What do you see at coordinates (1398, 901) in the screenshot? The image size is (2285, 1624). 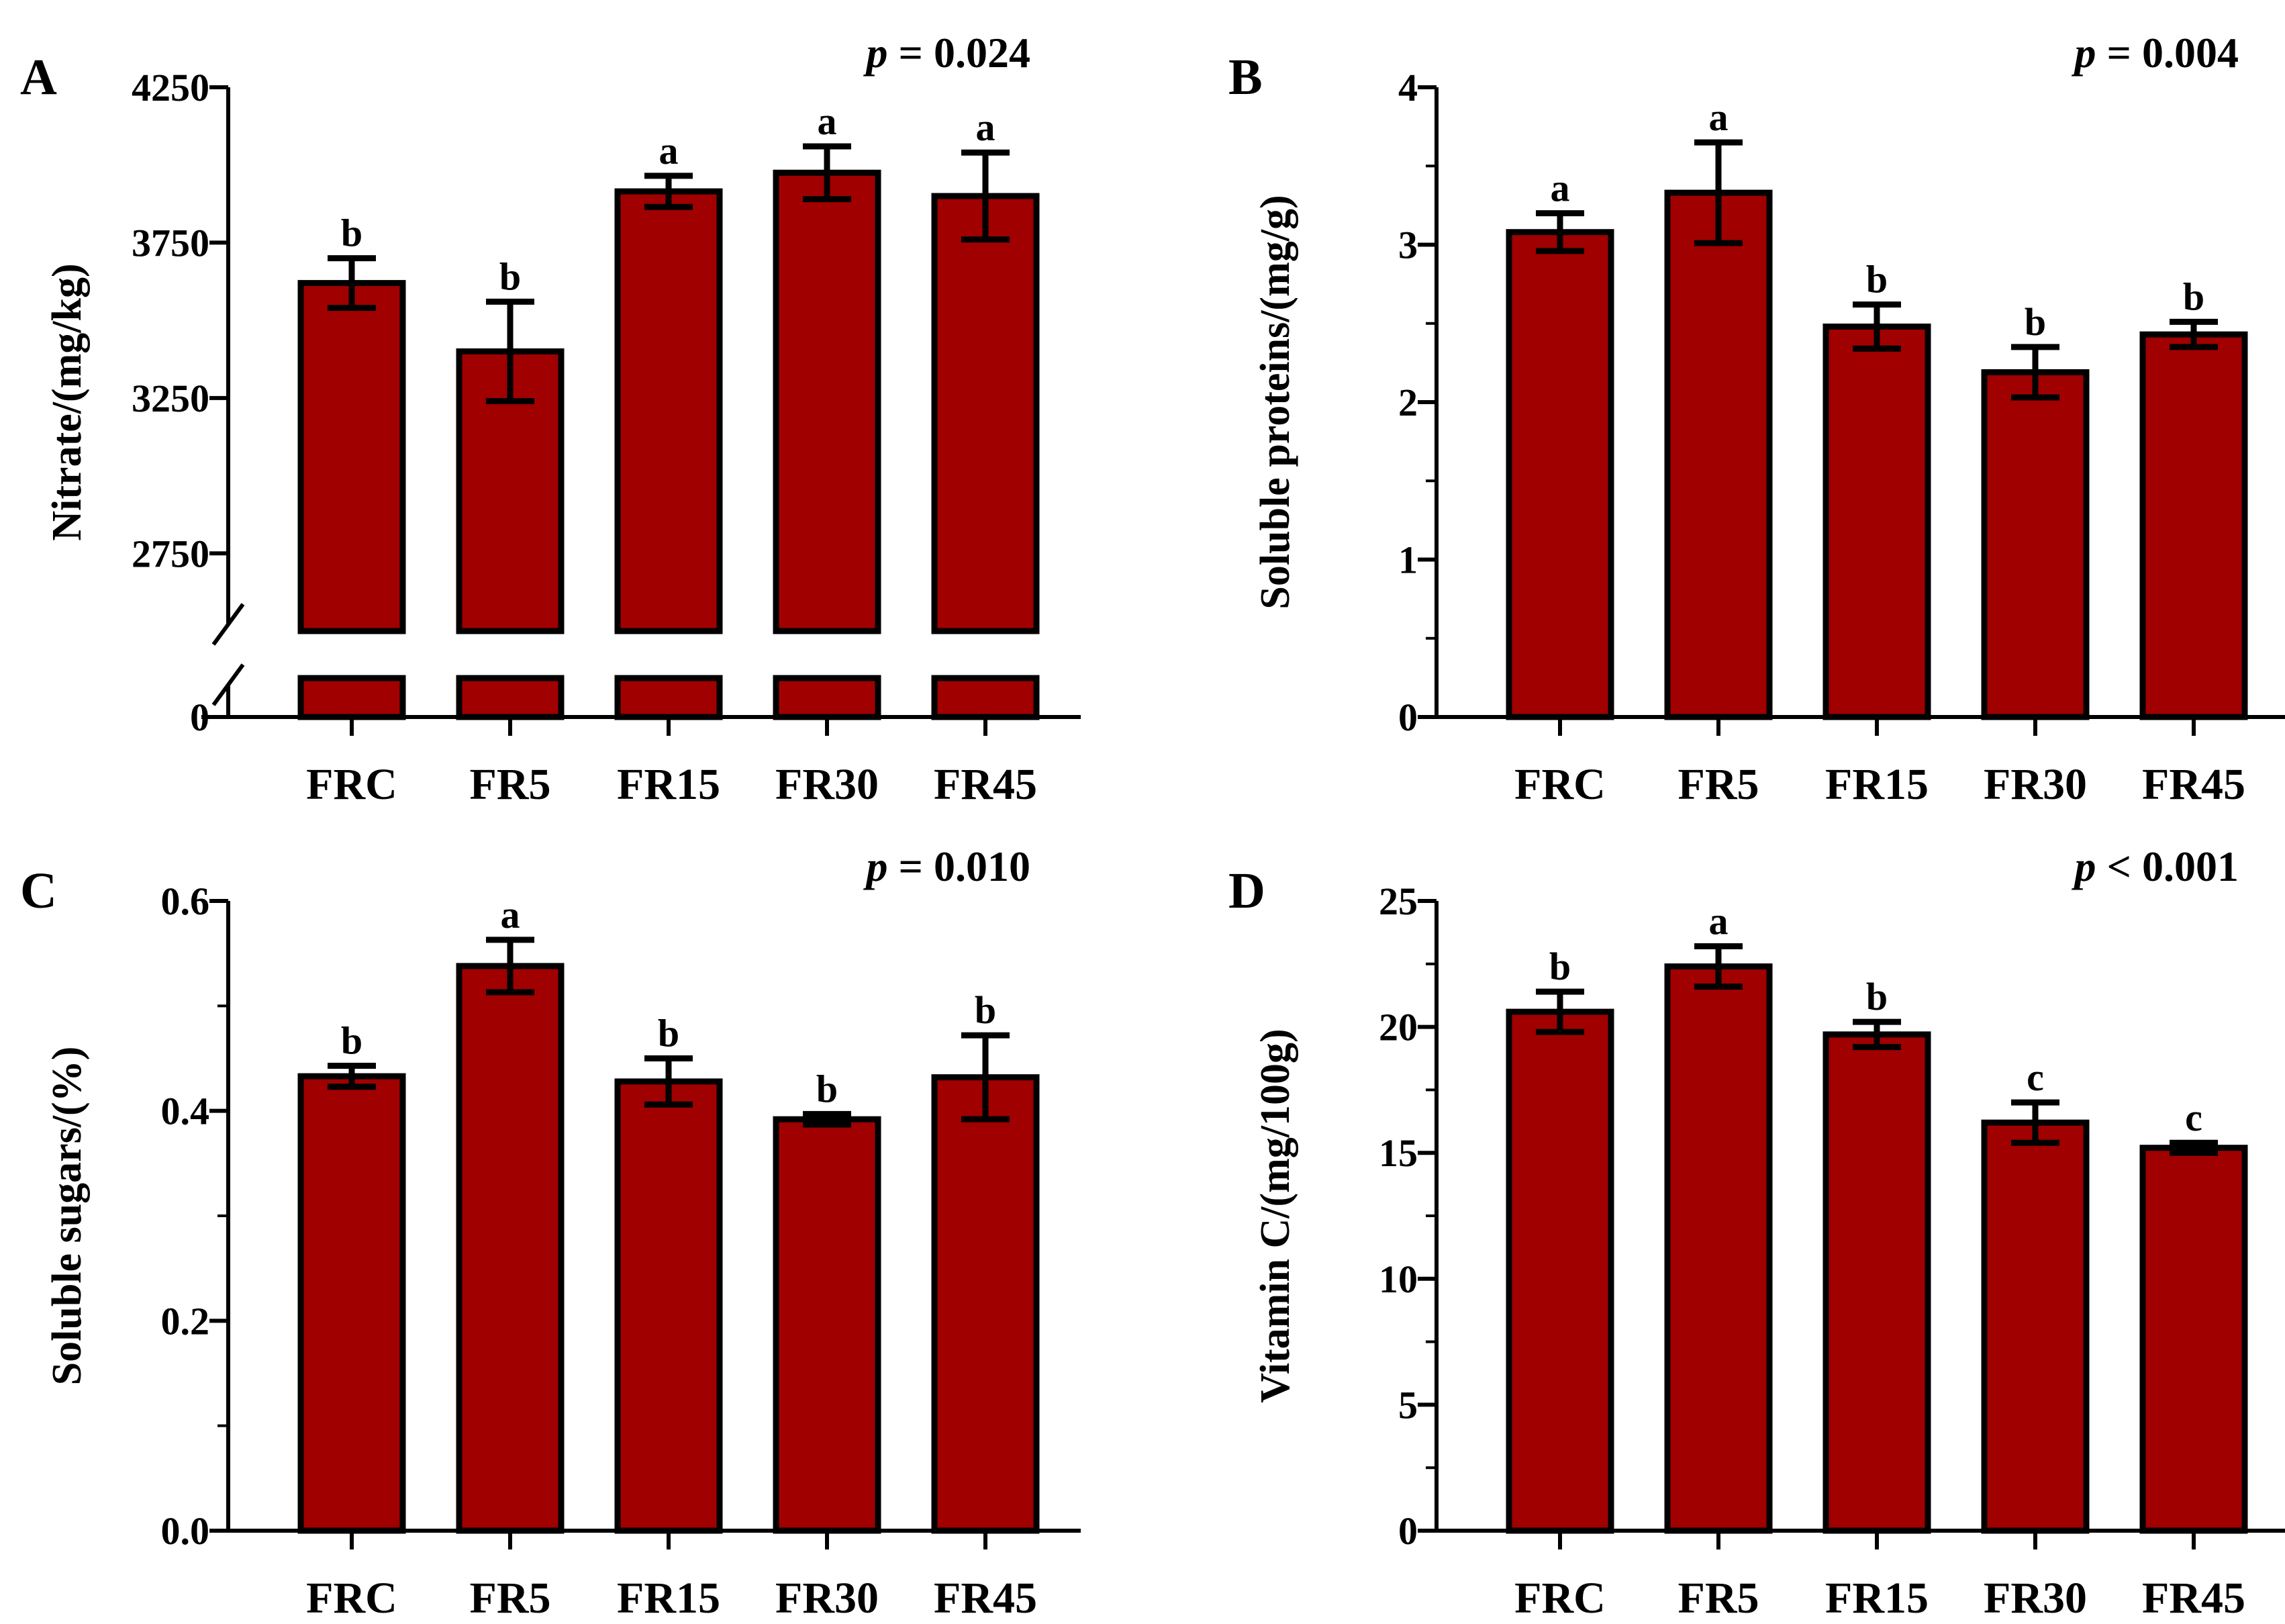 I see `y-tick-label: 25` at bounding box center [1398, 901].